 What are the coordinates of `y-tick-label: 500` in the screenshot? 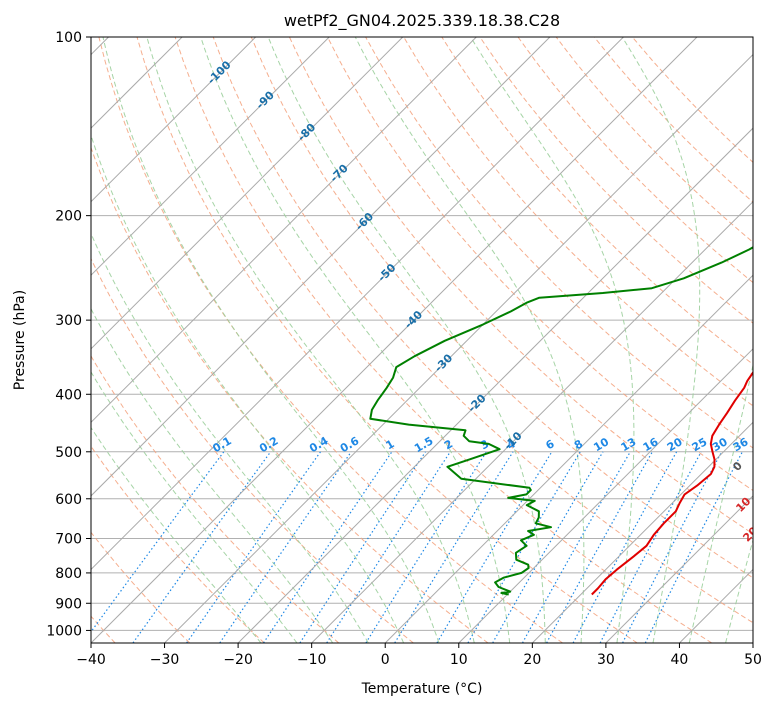 It's located at (68, 453).